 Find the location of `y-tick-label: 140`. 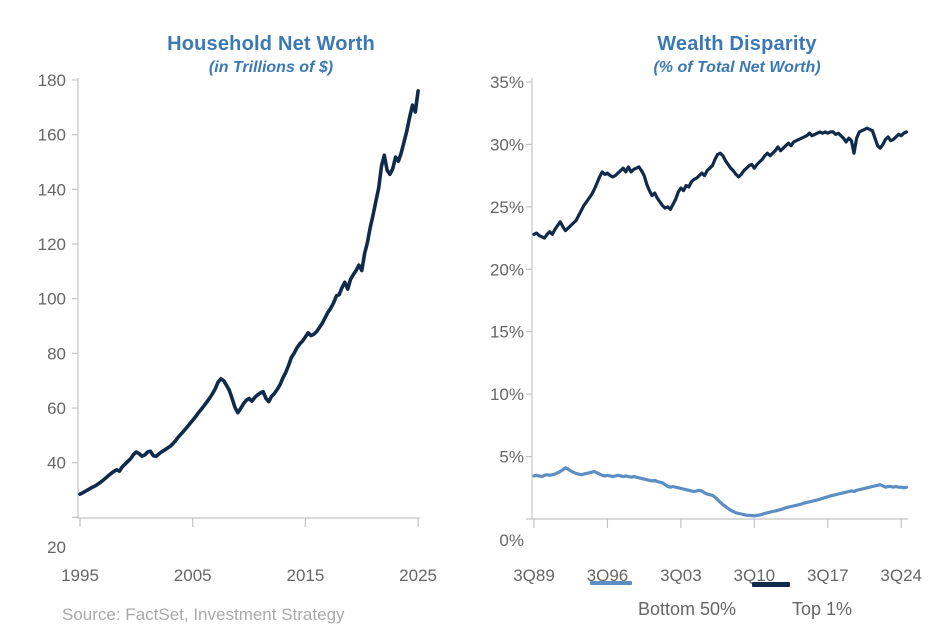

y-tick-label: 140 is located at coordinates (52, 189).